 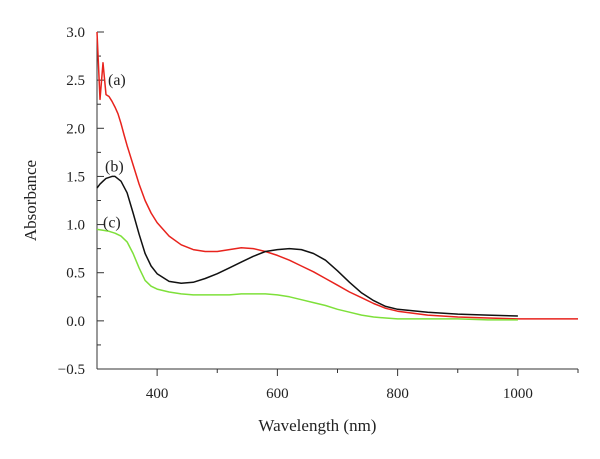 I want to click on series-labels: (a) (b) (c), so click(x=114, y=151).